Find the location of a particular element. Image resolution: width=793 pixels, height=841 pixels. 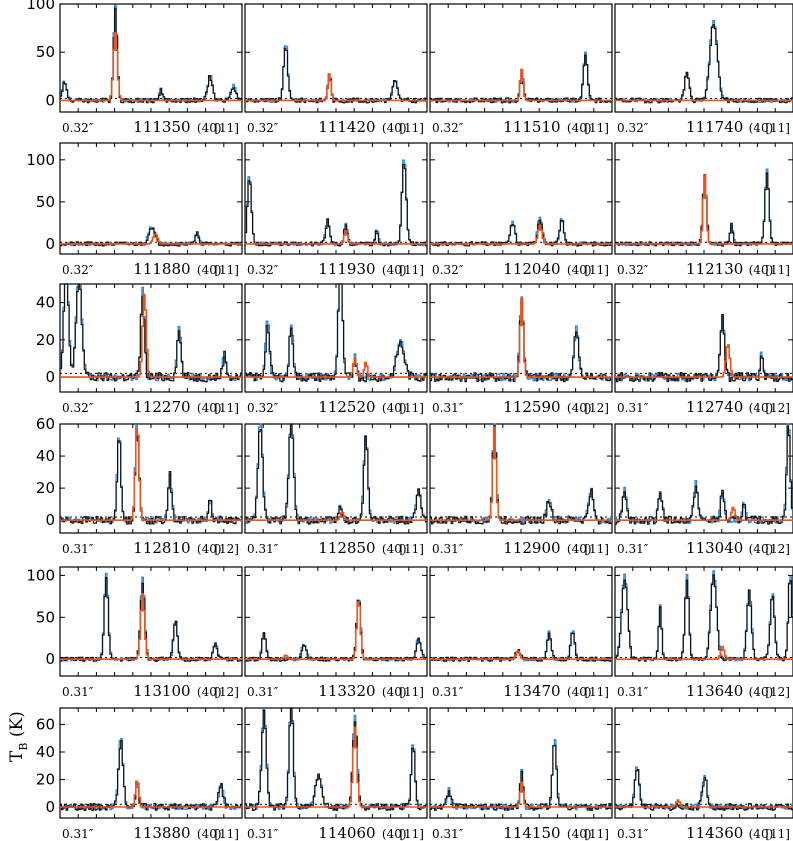

spectrum-panel: 0.31″ 112740 (40)[12] is located at coordinates (703, 349).